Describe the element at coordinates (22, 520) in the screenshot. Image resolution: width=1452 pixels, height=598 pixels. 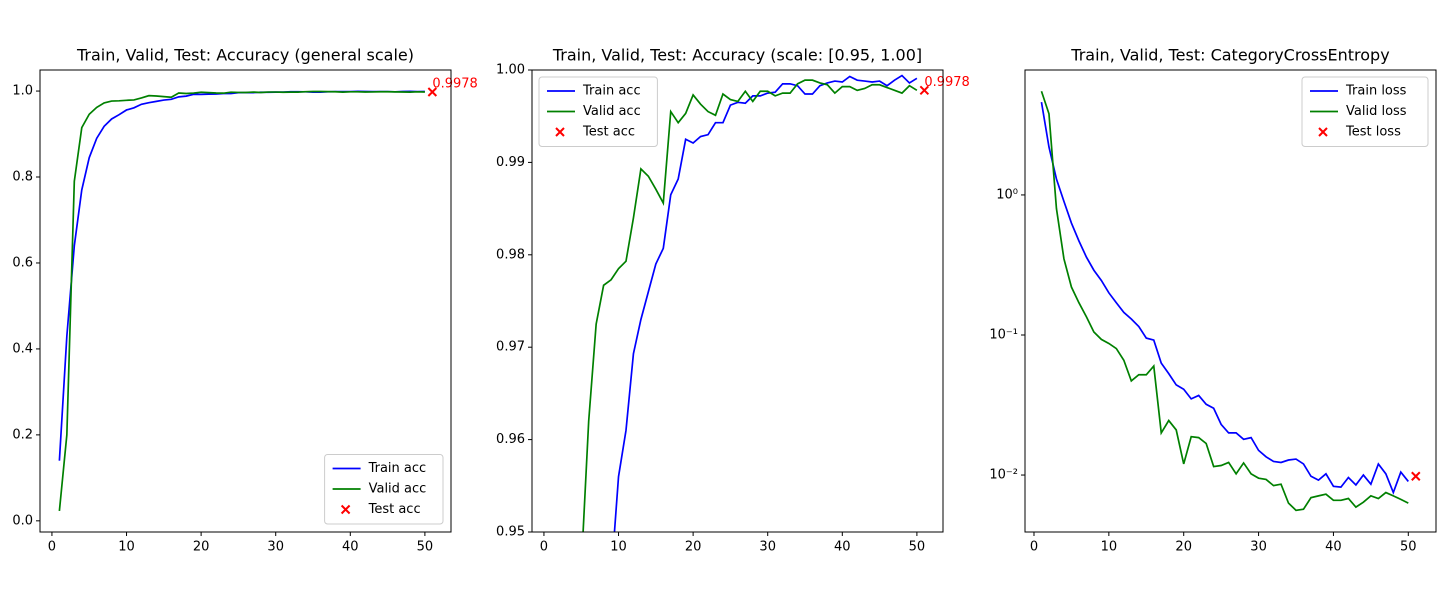
I see `y-tick-label: 0.0` at that location.